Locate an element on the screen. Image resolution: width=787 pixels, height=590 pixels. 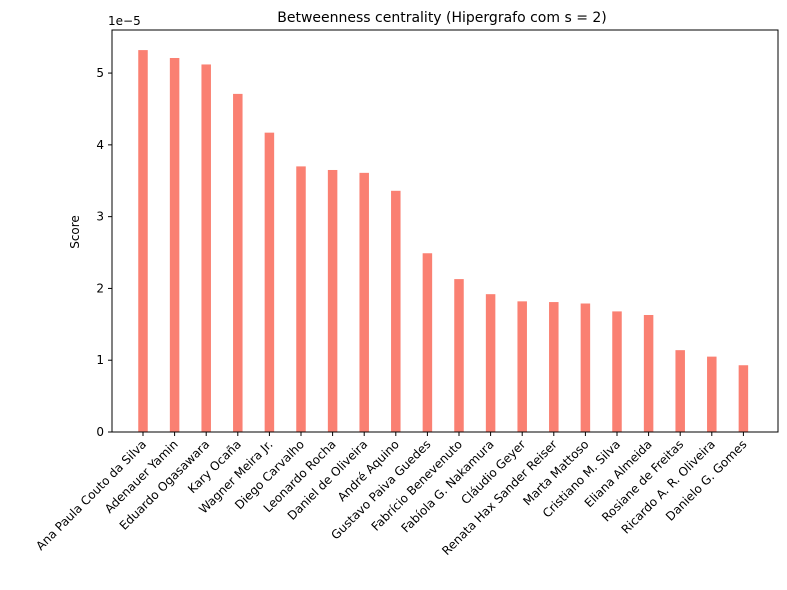
y-tick-label: 1 is located at coordinates (100, 360).